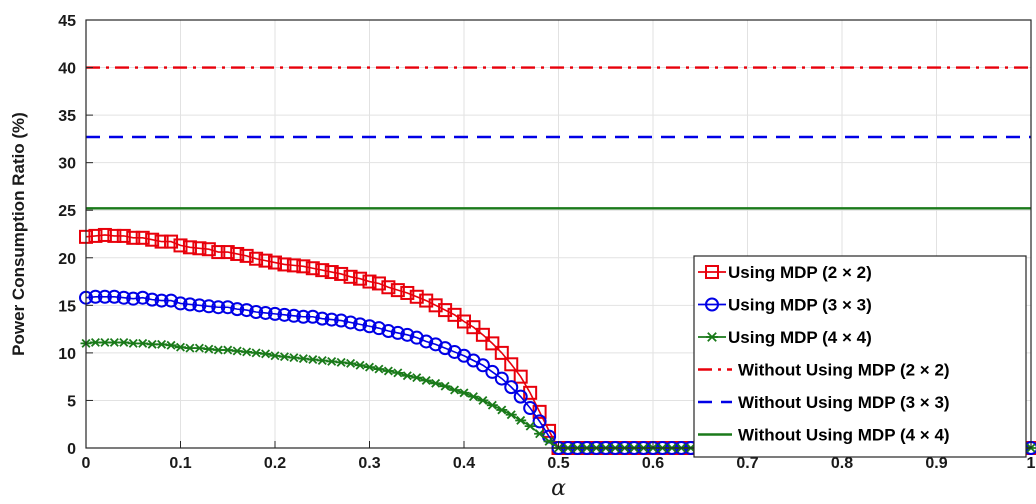 The width and height of the screenshot is (1036, 504). I want to click on legend-label: Using MDP (3 × 3), so click(800, 305).